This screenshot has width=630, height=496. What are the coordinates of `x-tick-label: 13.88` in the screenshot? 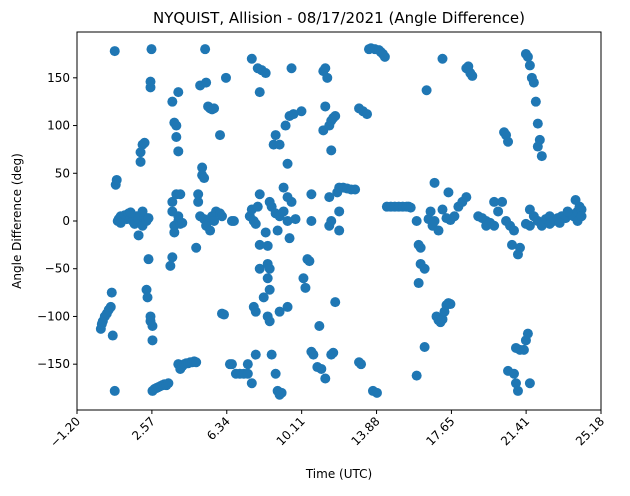 It's located at (365, 431).